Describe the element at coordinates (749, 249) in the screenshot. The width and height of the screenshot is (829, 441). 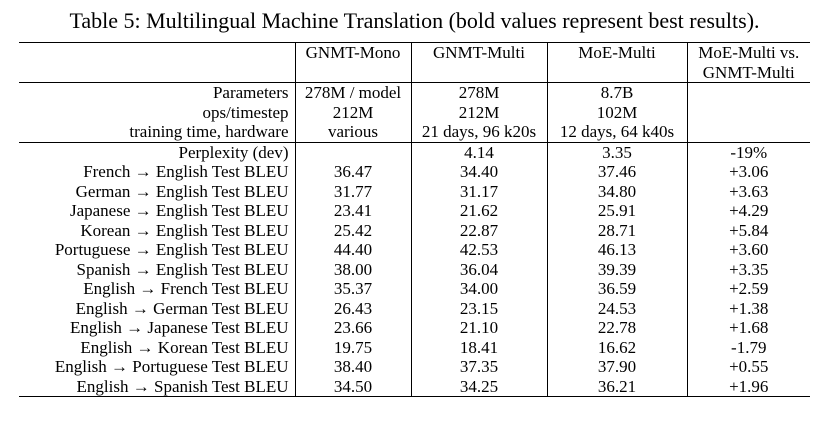
I see `cell-value: +3.60` at that location.